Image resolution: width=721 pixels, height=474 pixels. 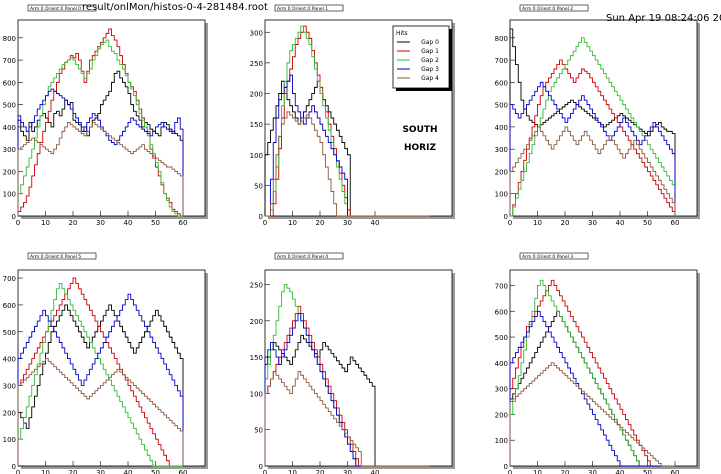 I want to click on panel-title: Arm 0 Orient 0 Panel 5, so click(x=55, y=257).